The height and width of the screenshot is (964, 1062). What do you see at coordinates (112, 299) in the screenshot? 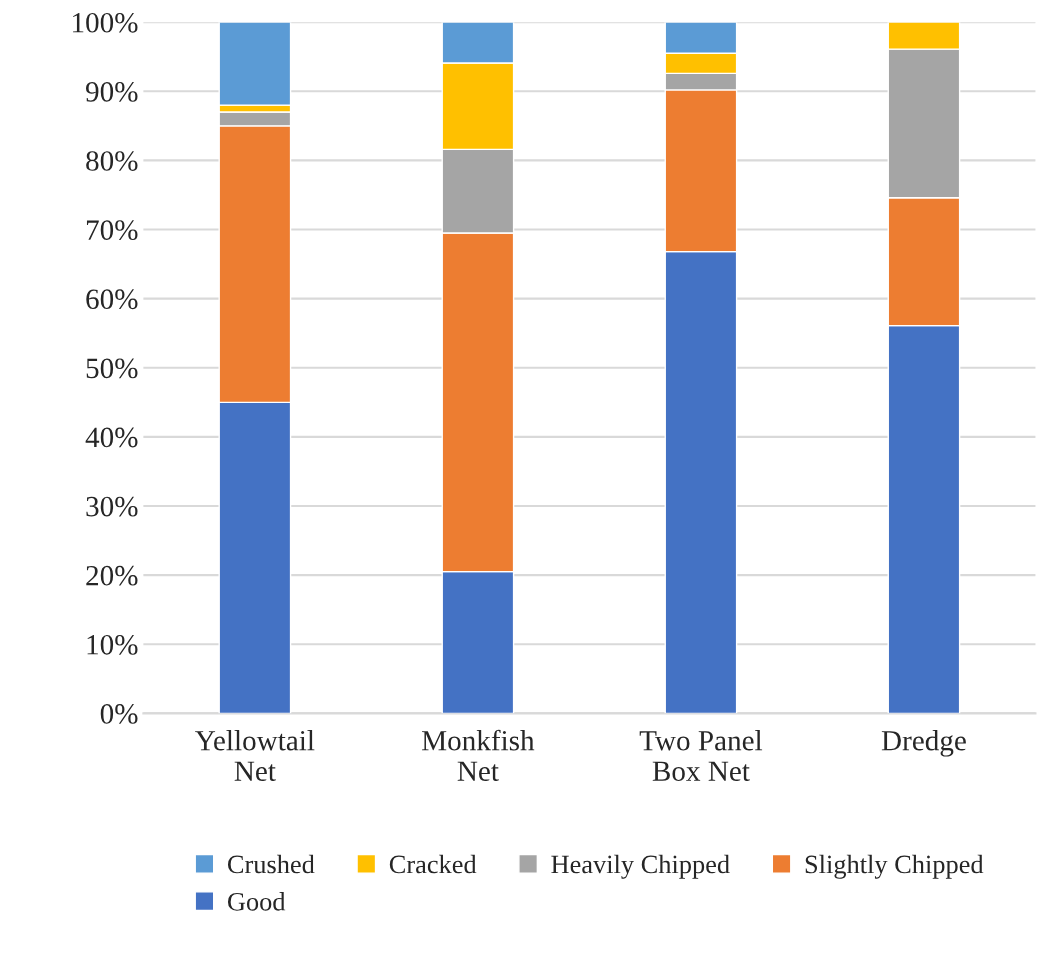
I see `y-tick-label: 60%` at bounding box center [112, 299].